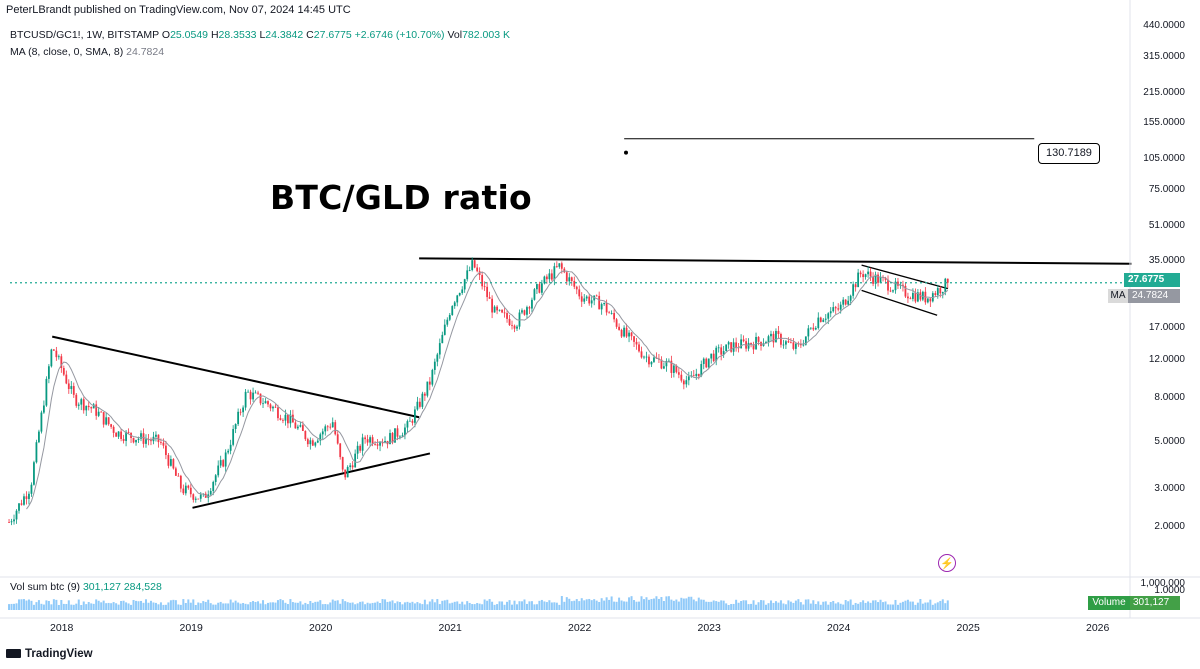 The width and height of the screenshot is (1200, 669). What do you see at coordinates (1164, 57) in the screenshot?
I see `y-tick-label: 315.0000` at bounding box center [1164, 57].